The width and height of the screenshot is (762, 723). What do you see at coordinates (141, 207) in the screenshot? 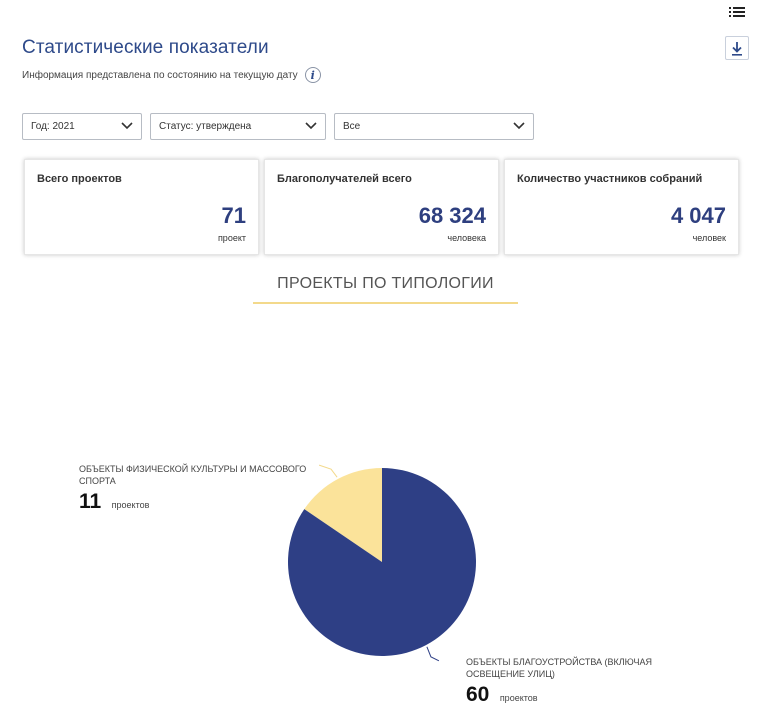
I see `stat-card-projects: Всего проектов 71 проект` at bounding box center [141, 207].